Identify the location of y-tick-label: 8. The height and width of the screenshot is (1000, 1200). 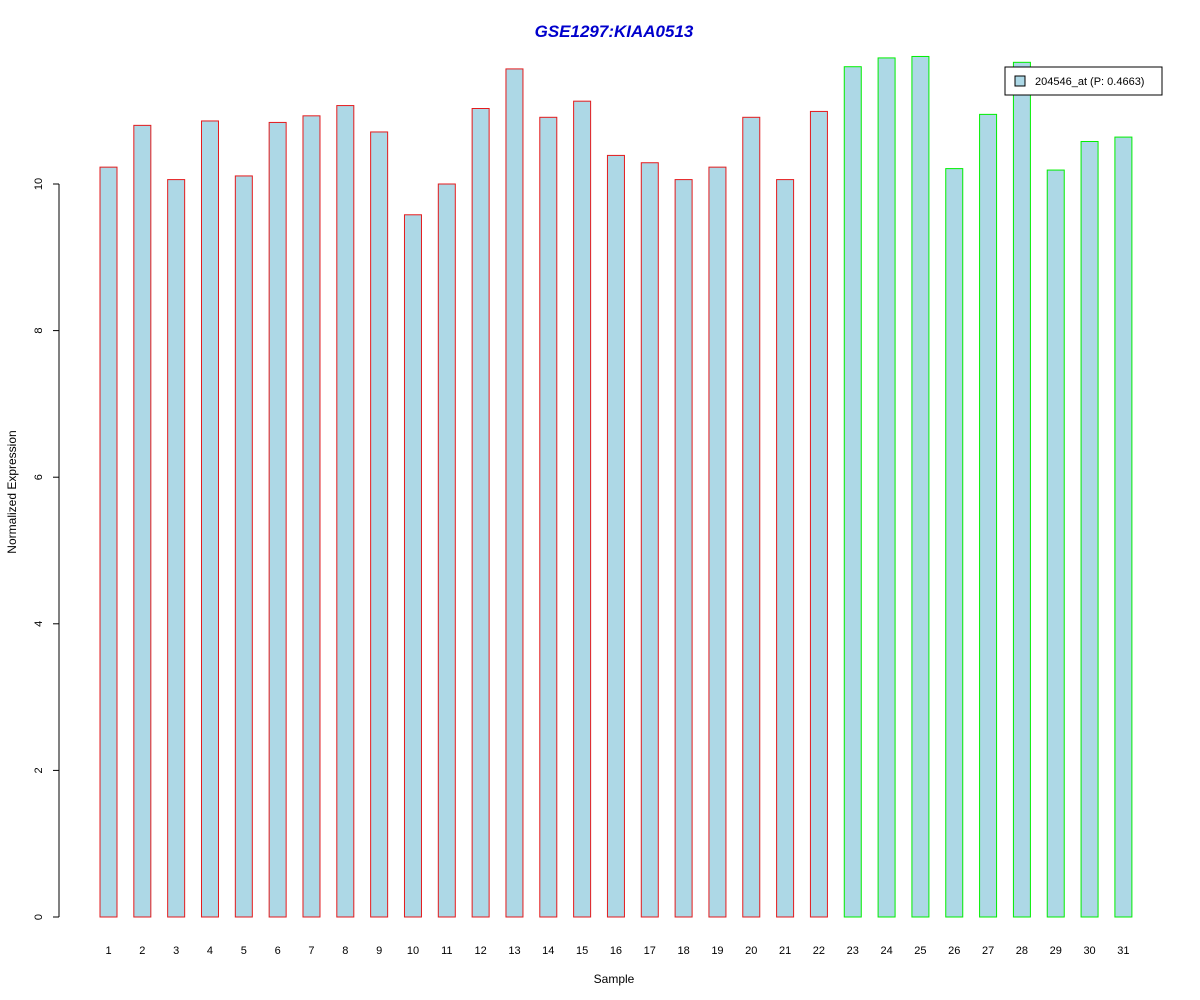
(39, 331).